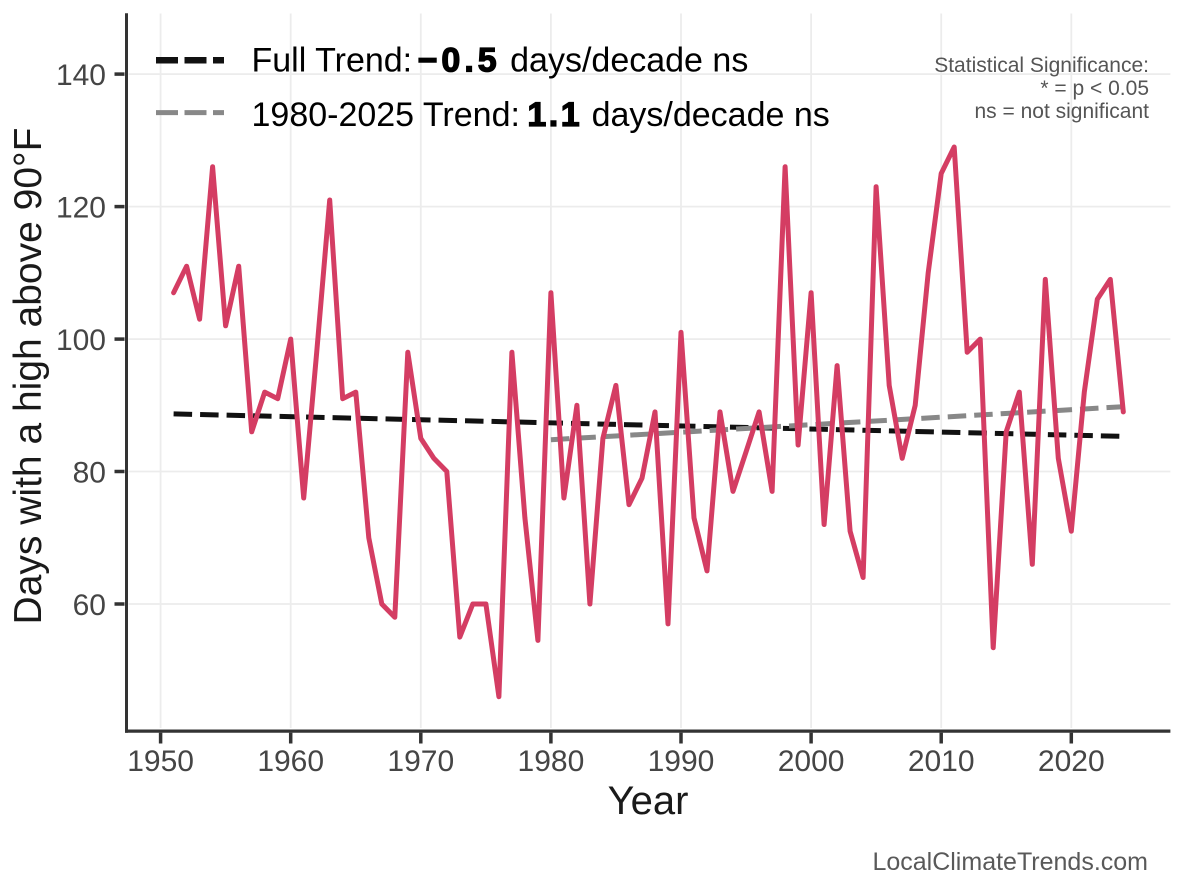 This screenshot has height=889, width=1184. What do you see at coordinates (811, 761) in the screenshot?
I see `svg-text: 2000` at bounding box center [811, 761].